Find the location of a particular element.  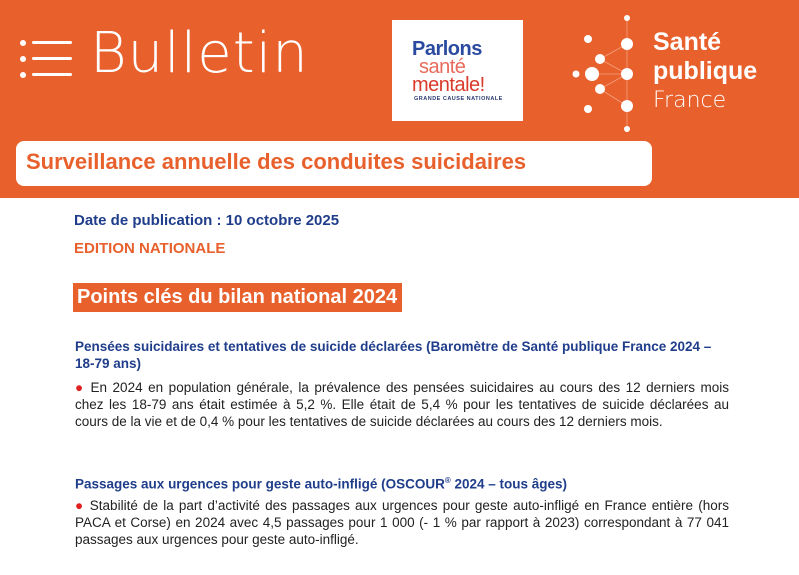

bulletin-title: Bulletin is located at coordinates (199, 53).